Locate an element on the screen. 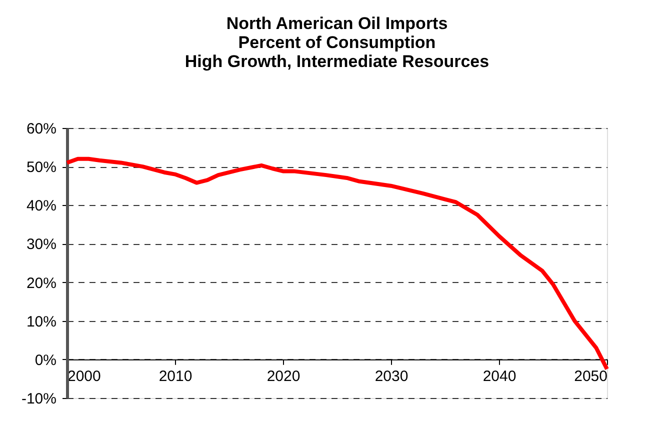  y-tick-label: 40% is located at coordinates (41, 206).